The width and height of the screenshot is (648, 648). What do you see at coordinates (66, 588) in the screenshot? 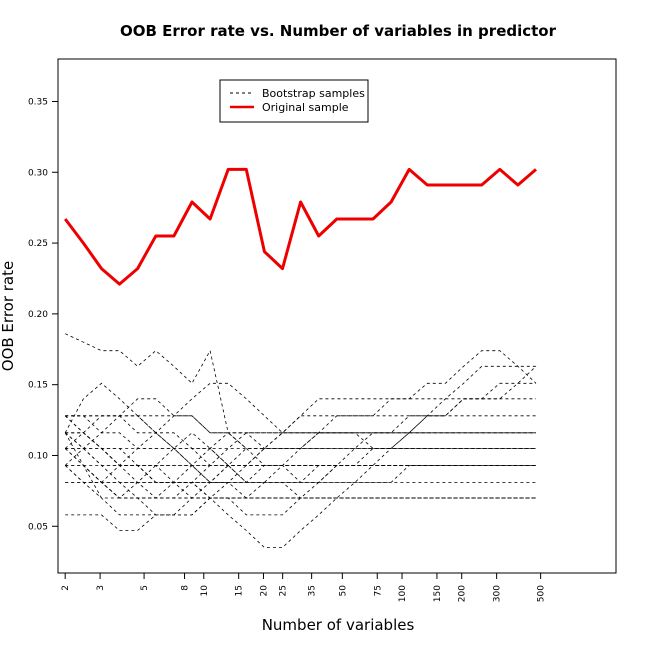
I see `x-tick-label: 2` at bounding box center [66, 588].